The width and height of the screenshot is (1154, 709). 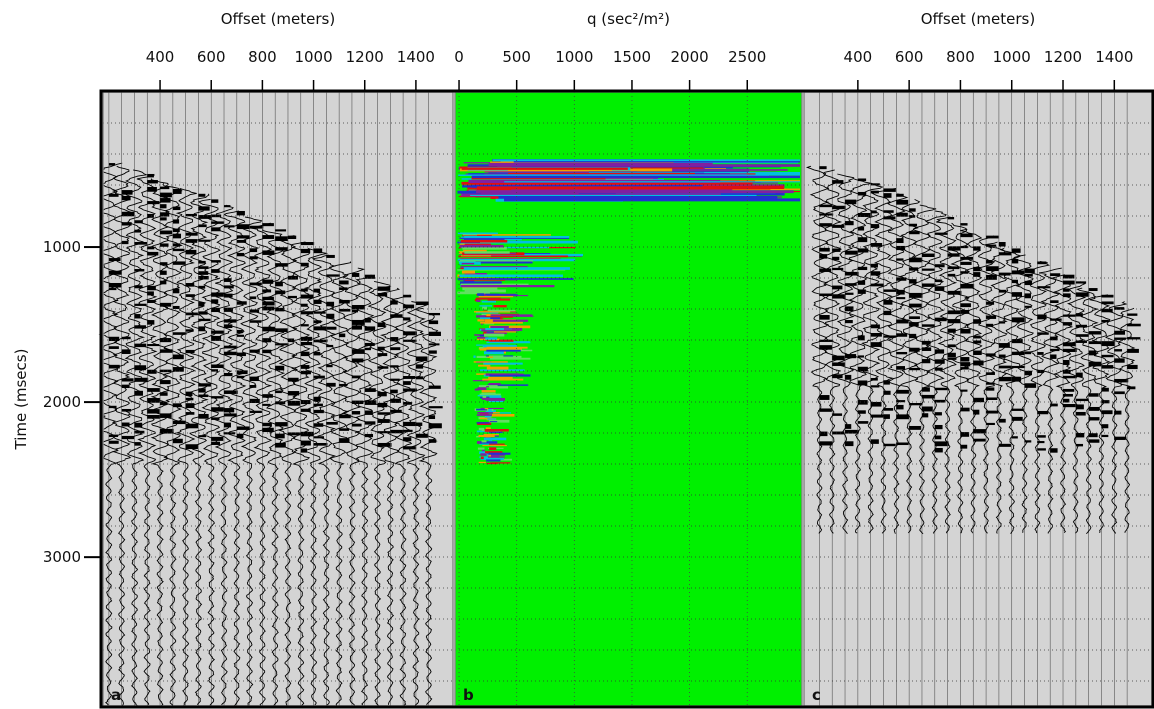 What do you see at coordinates (516, 57) in the screenshot?
I see `x-tick-label: 500` at bounding box center [516, 57].